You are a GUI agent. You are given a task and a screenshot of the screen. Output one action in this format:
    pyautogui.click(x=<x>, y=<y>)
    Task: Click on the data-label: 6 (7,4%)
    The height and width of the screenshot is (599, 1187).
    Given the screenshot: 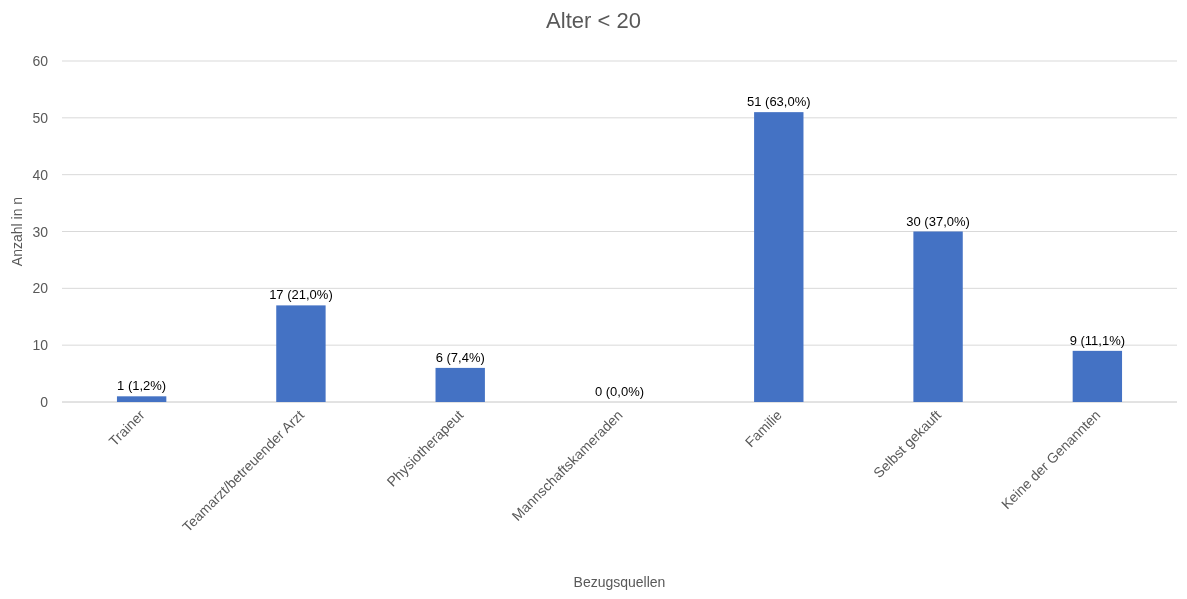 What is the action you would take?
    pyautogui.click(x=460, y=357)
    